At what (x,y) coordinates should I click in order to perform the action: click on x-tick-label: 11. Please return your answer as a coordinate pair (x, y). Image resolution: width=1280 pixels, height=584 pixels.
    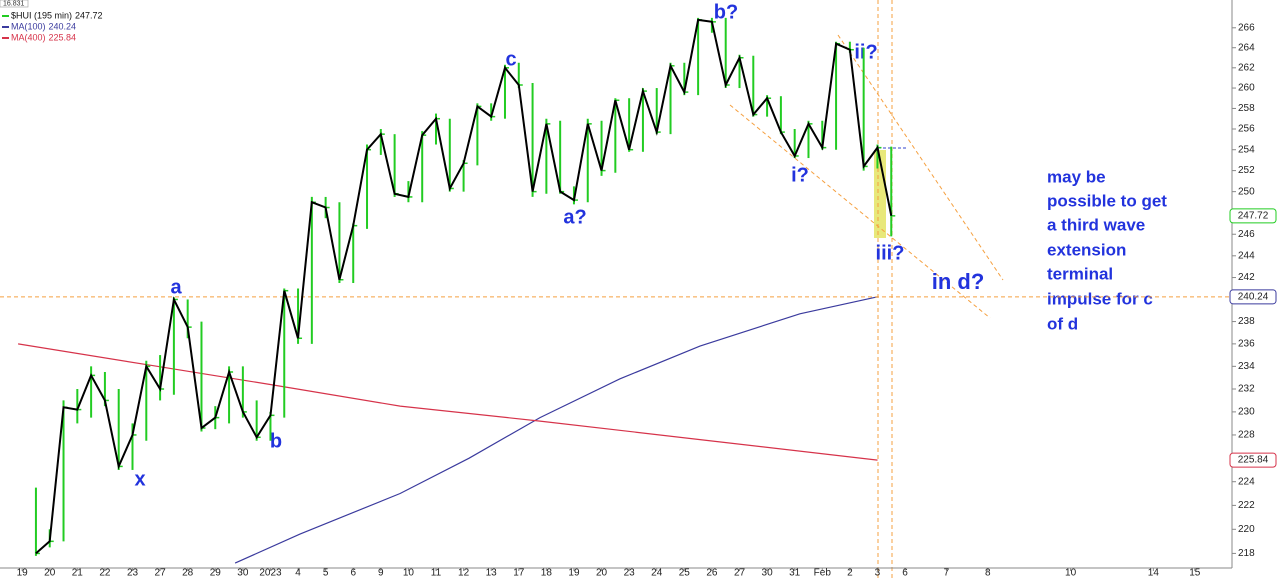
    Looking at the image, I should click on (436, 573).